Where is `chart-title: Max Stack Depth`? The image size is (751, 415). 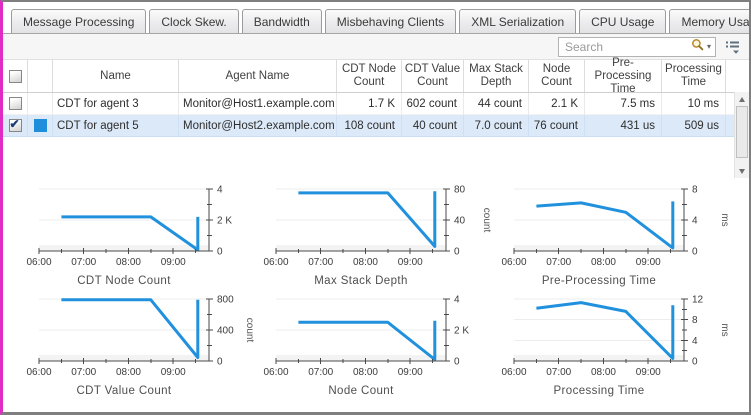
chart-title: Max Stack Depth is located at coordinates (362, 281).